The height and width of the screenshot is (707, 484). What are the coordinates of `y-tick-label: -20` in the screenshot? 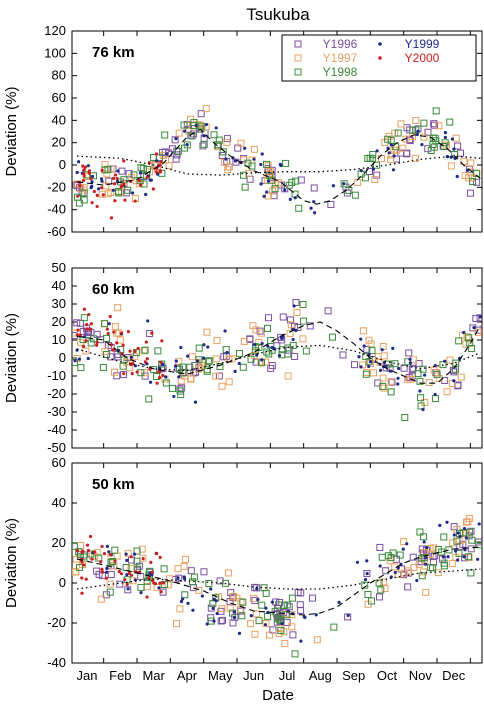 It's located at (56, 186).